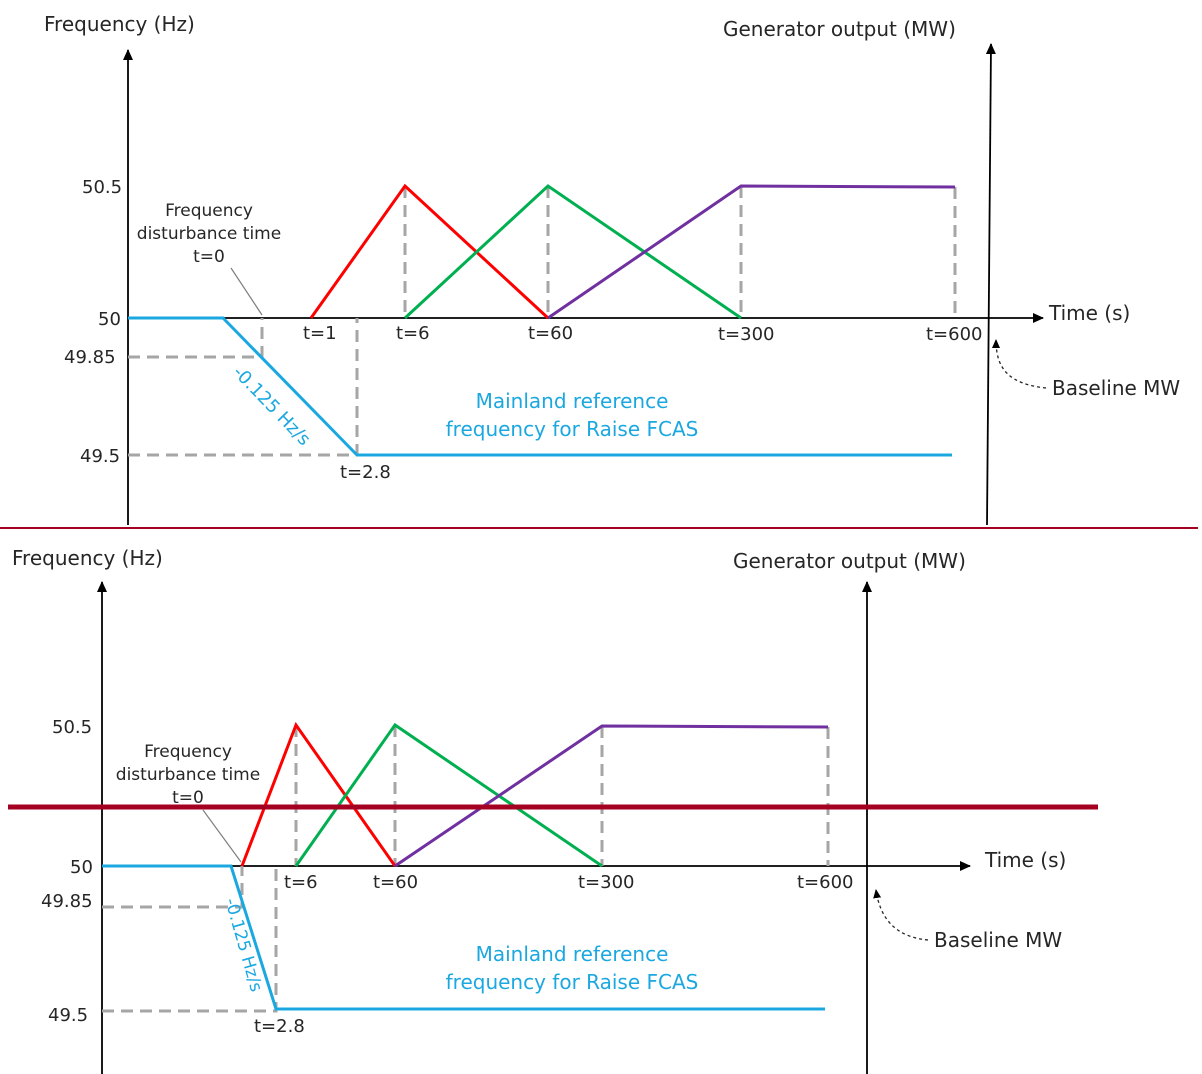 This screenshot has height=1074, width=1202. I want to click on generator-output-axis, so click(990, 284).